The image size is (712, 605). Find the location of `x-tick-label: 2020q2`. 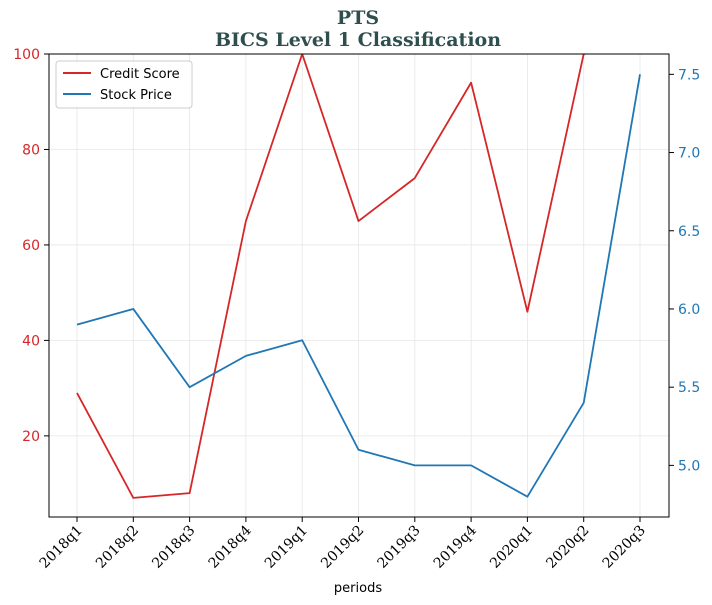

x-tick-label: 2020q2 is located at coordinates (567, 547).